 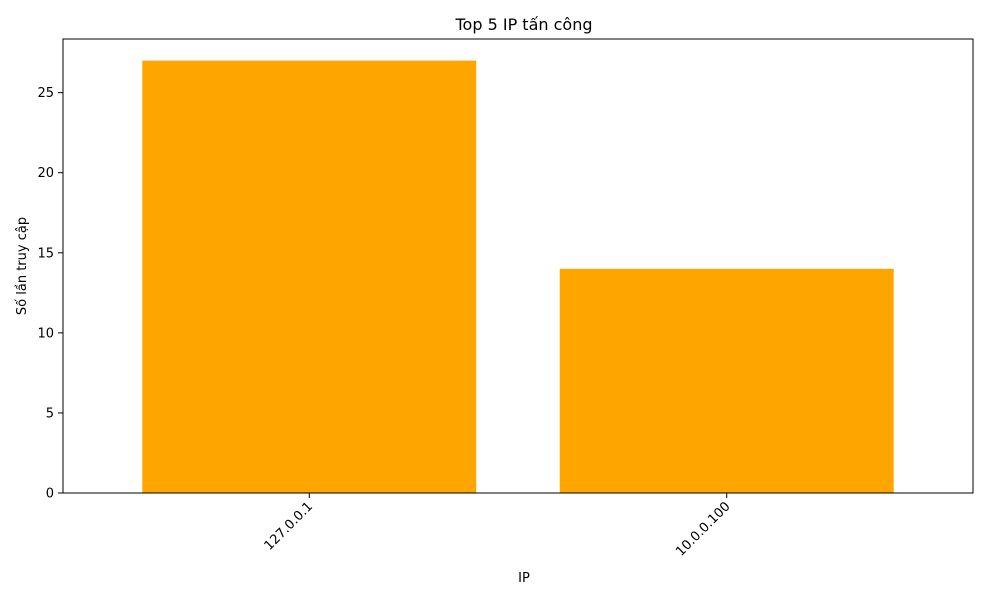 What do you see at coordinates (45, 333) in the screenshot?
I see `y-tick-label-2: 10` at bounding box center [45, 333].